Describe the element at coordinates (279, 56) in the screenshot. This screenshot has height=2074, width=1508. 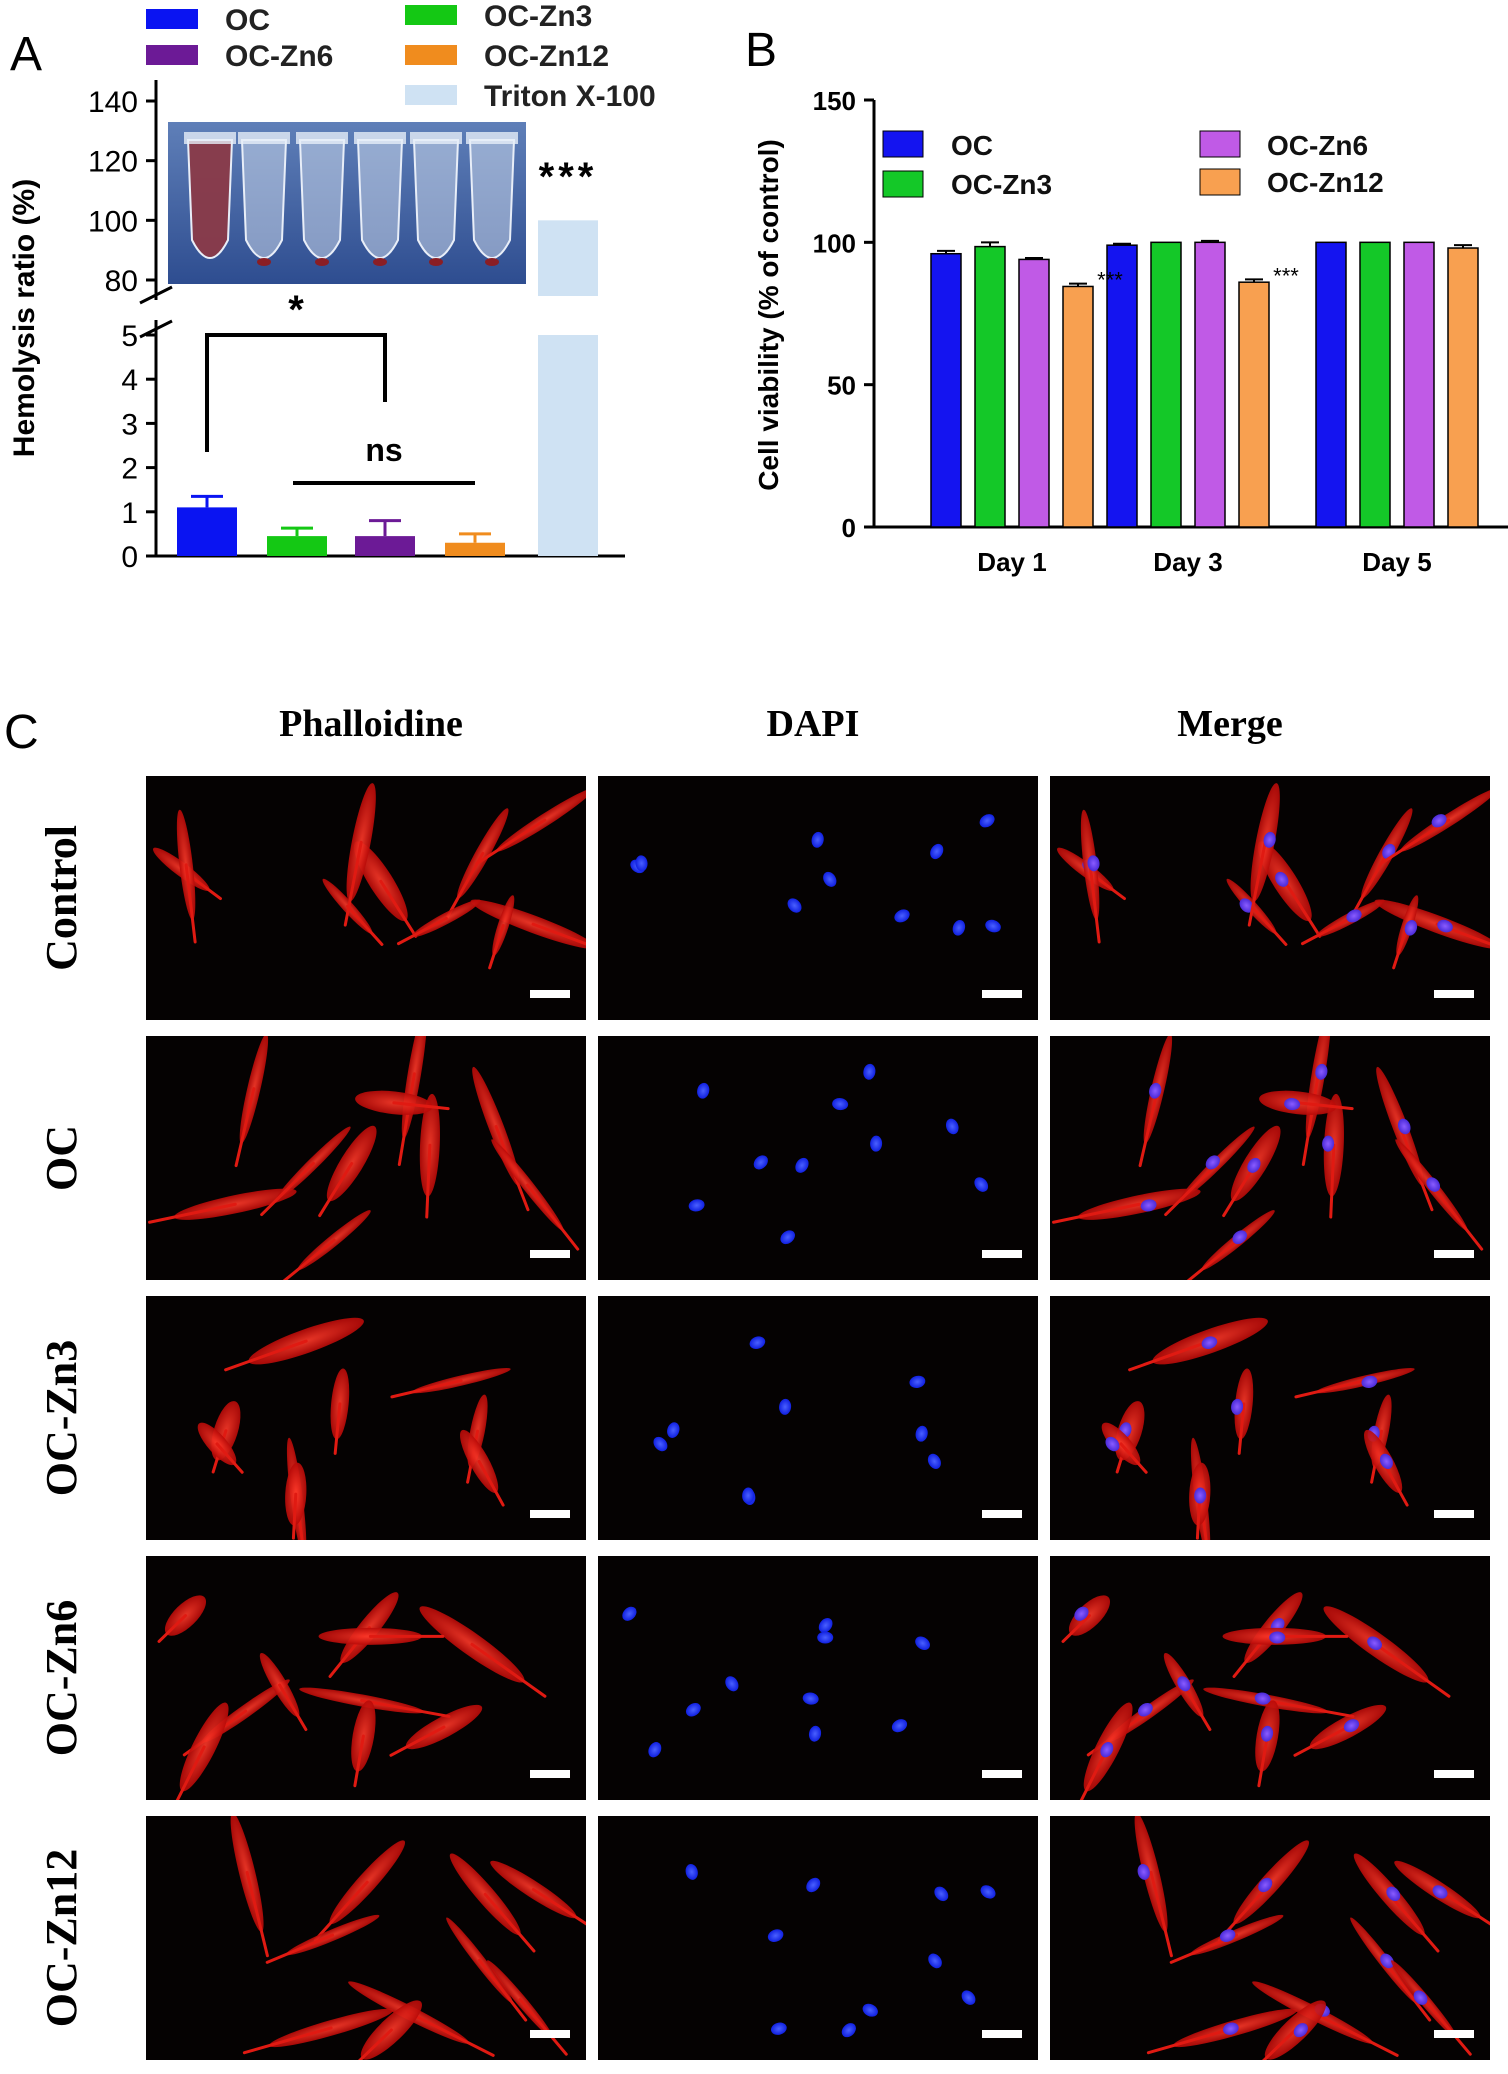
I see `legend-a-label-1: OC-Zn6` at that location.